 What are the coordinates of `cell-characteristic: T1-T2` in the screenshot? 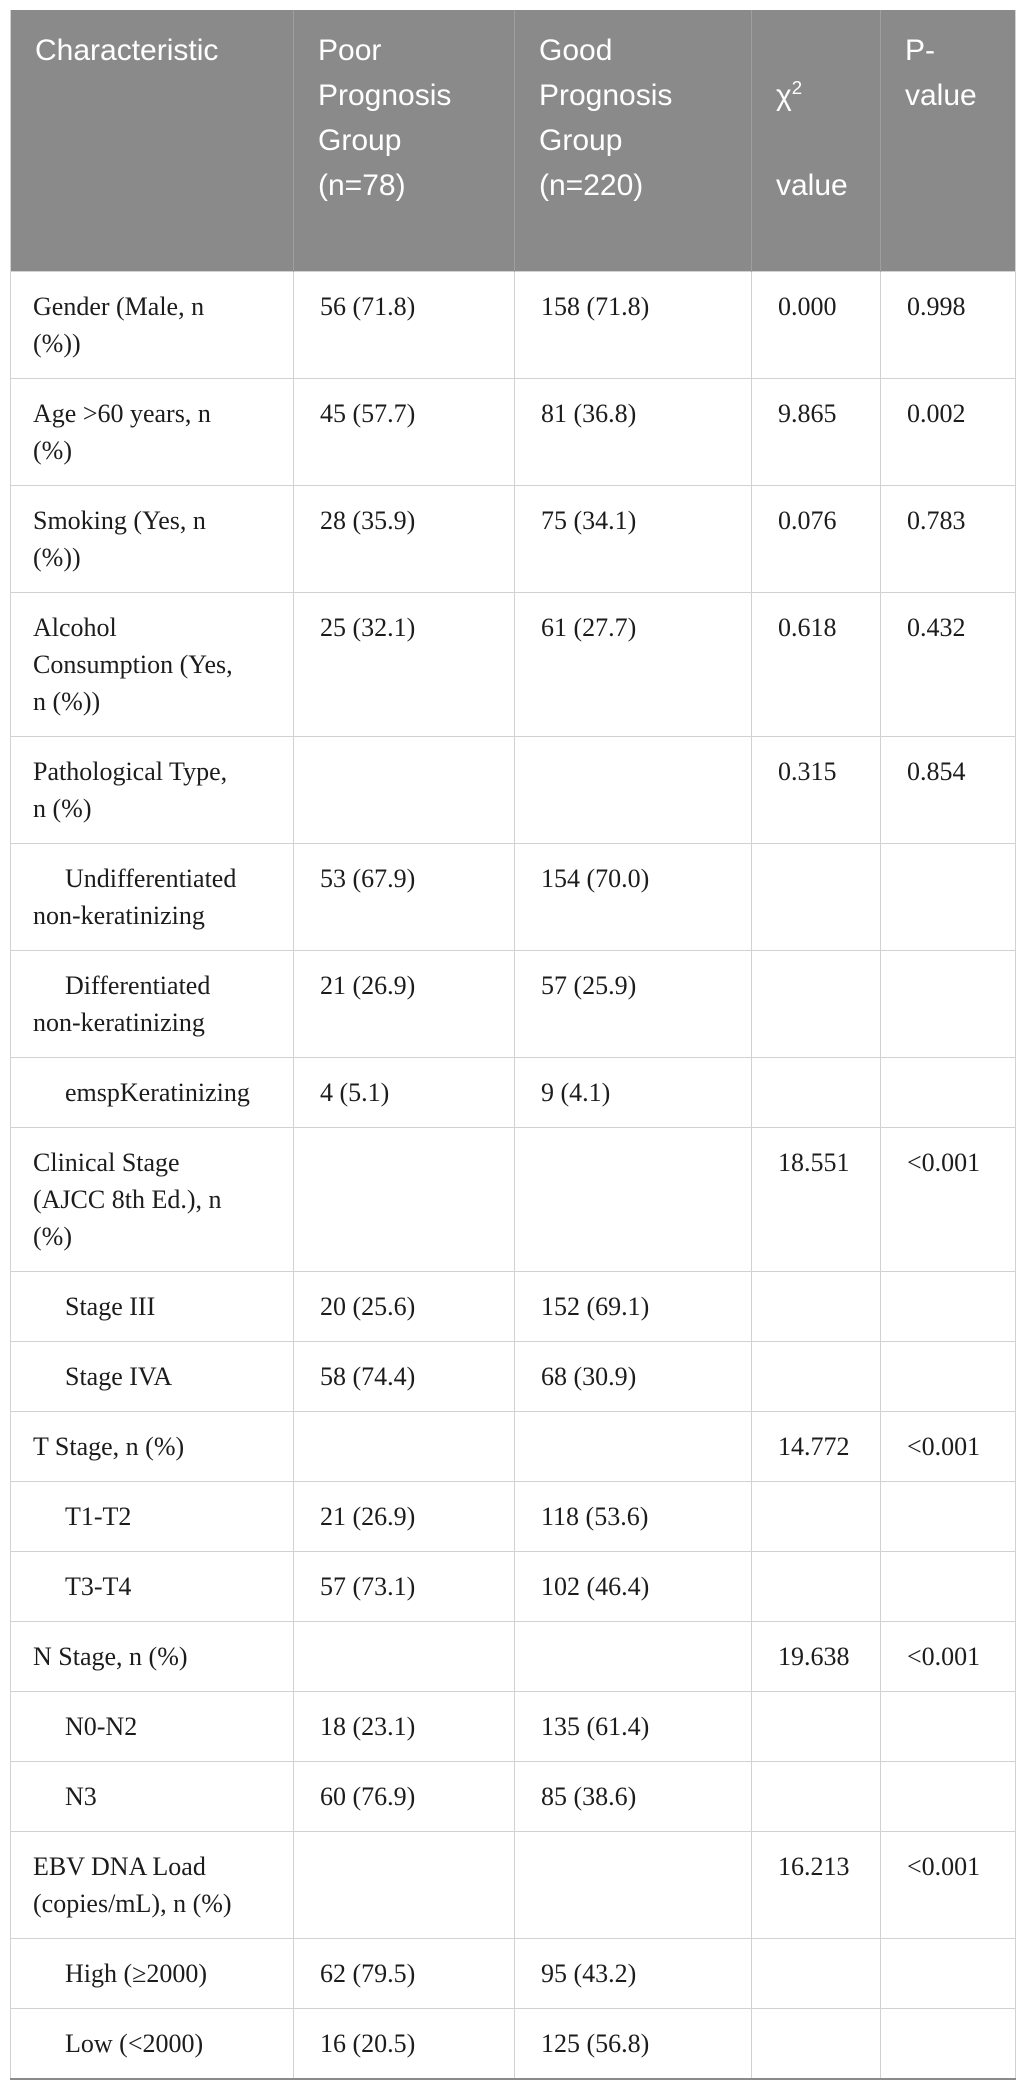 It's located at (152, 1516).